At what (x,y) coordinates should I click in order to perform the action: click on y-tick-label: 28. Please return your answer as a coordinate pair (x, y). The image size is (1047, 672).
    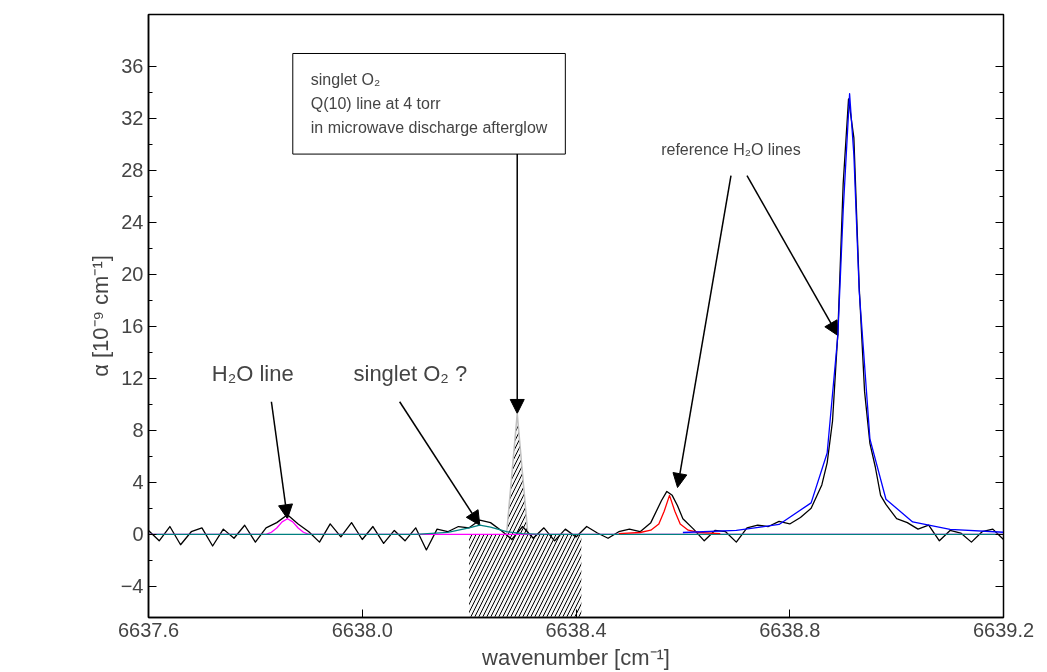
    Looking at the image, I should click on (132, 170).